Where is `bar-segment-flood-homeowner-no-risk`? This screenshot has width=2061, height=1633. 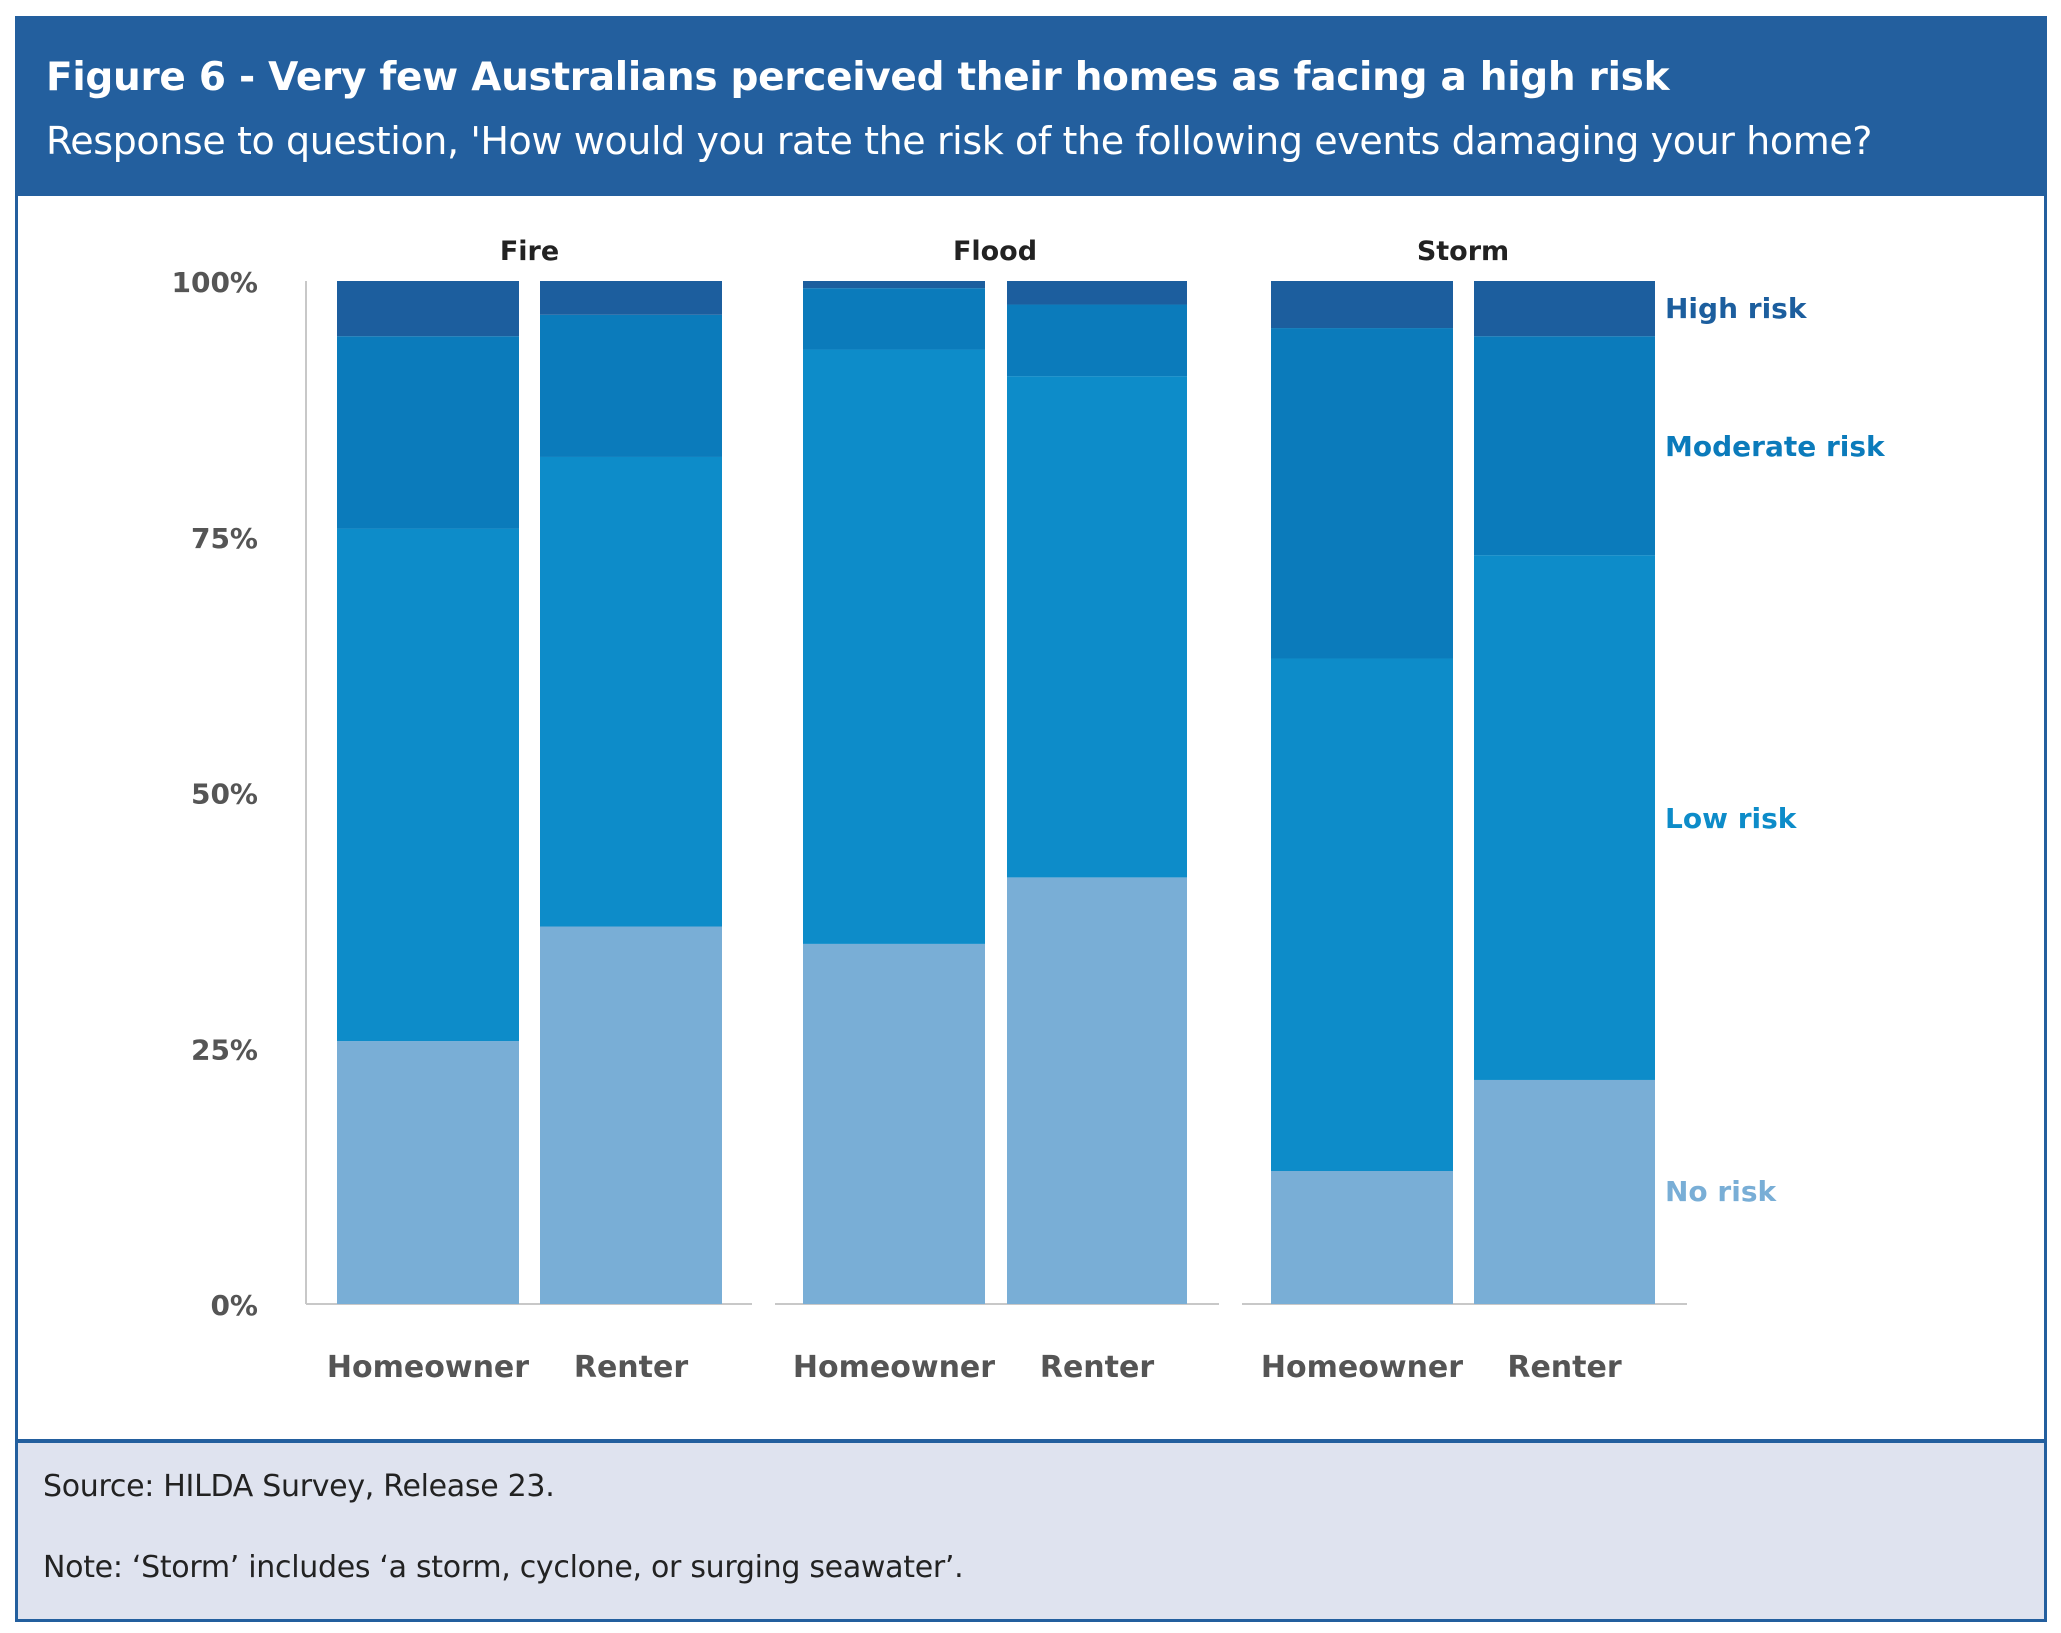 bar-segment-flood-homeowner-no-risk is located at coordinates (894, 1123).